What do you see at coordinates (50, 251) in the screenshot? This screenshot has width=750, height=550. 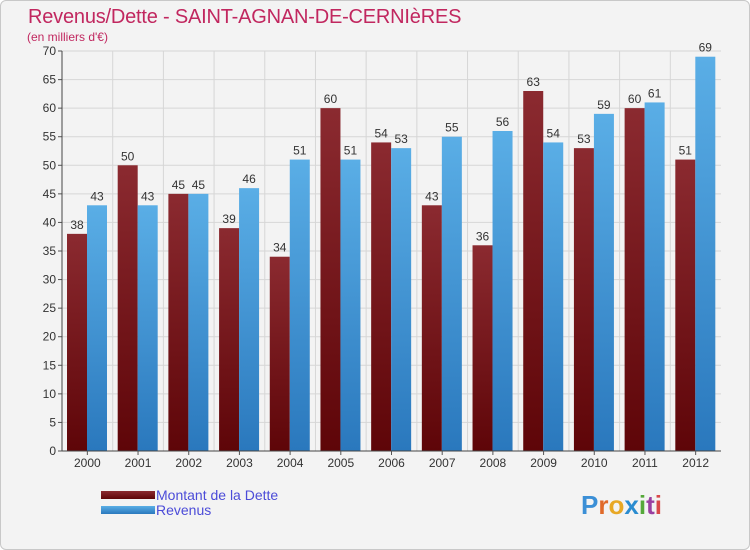 I see `y-tick-label: 35` at bounding box center [50, 251].